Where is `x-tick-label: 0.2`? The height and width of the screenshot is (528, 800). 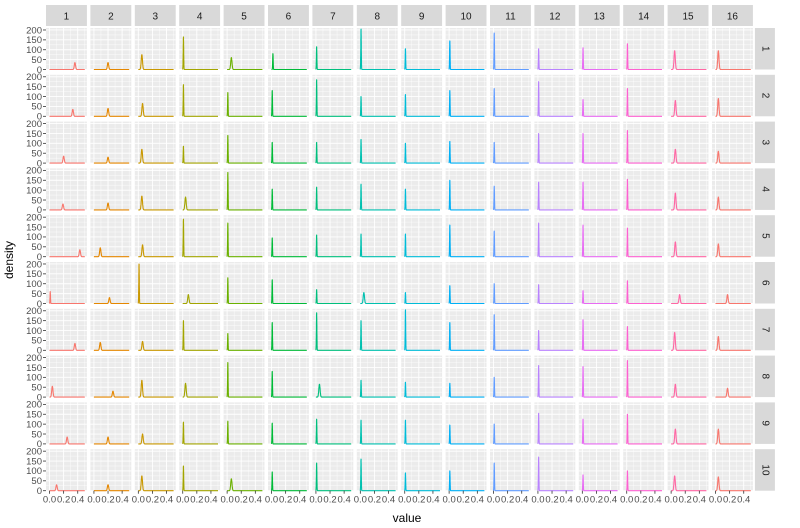
x-tick-label: 0.2 is located at coordinates (596, 500).